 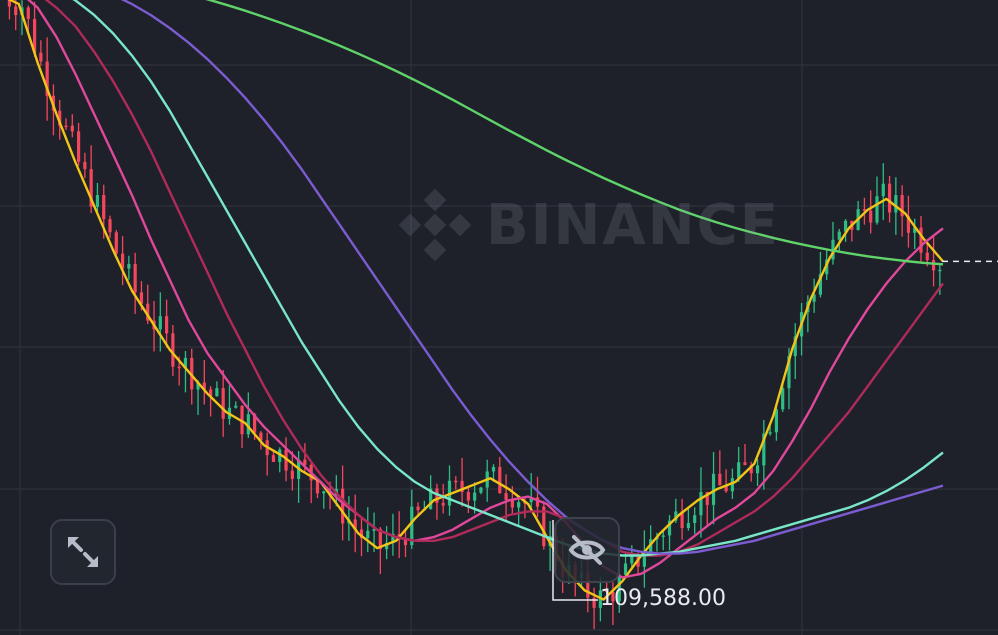 I want to click on low-price-label: 109,588.00, so click(x=663, y=598).